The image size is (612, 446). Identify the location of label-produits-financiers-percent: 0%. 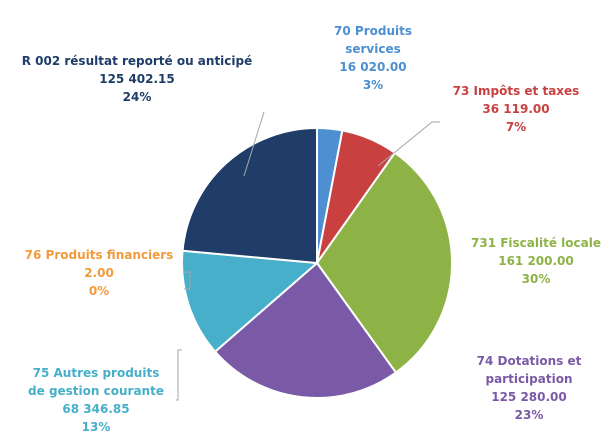
(99, 291).